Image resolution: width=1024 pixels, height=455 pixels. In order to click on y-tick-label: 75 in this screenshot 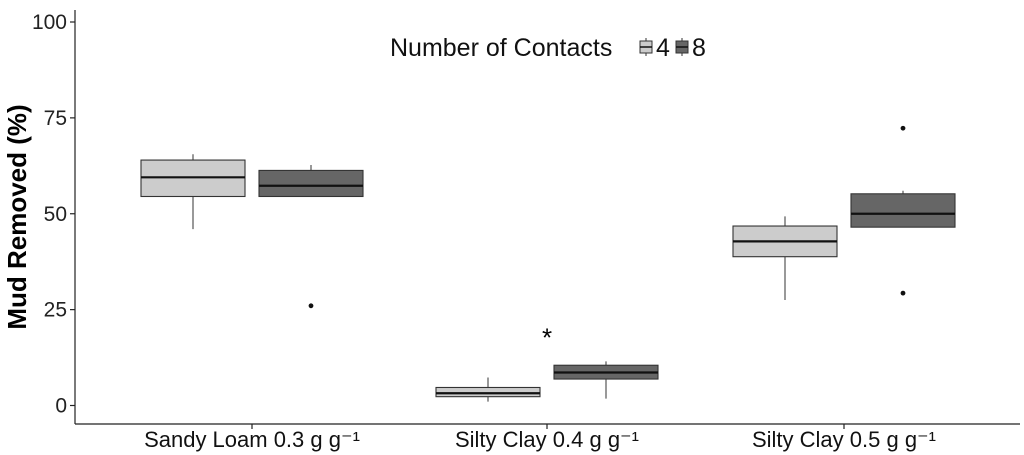, I will do `click(55, 118)`.